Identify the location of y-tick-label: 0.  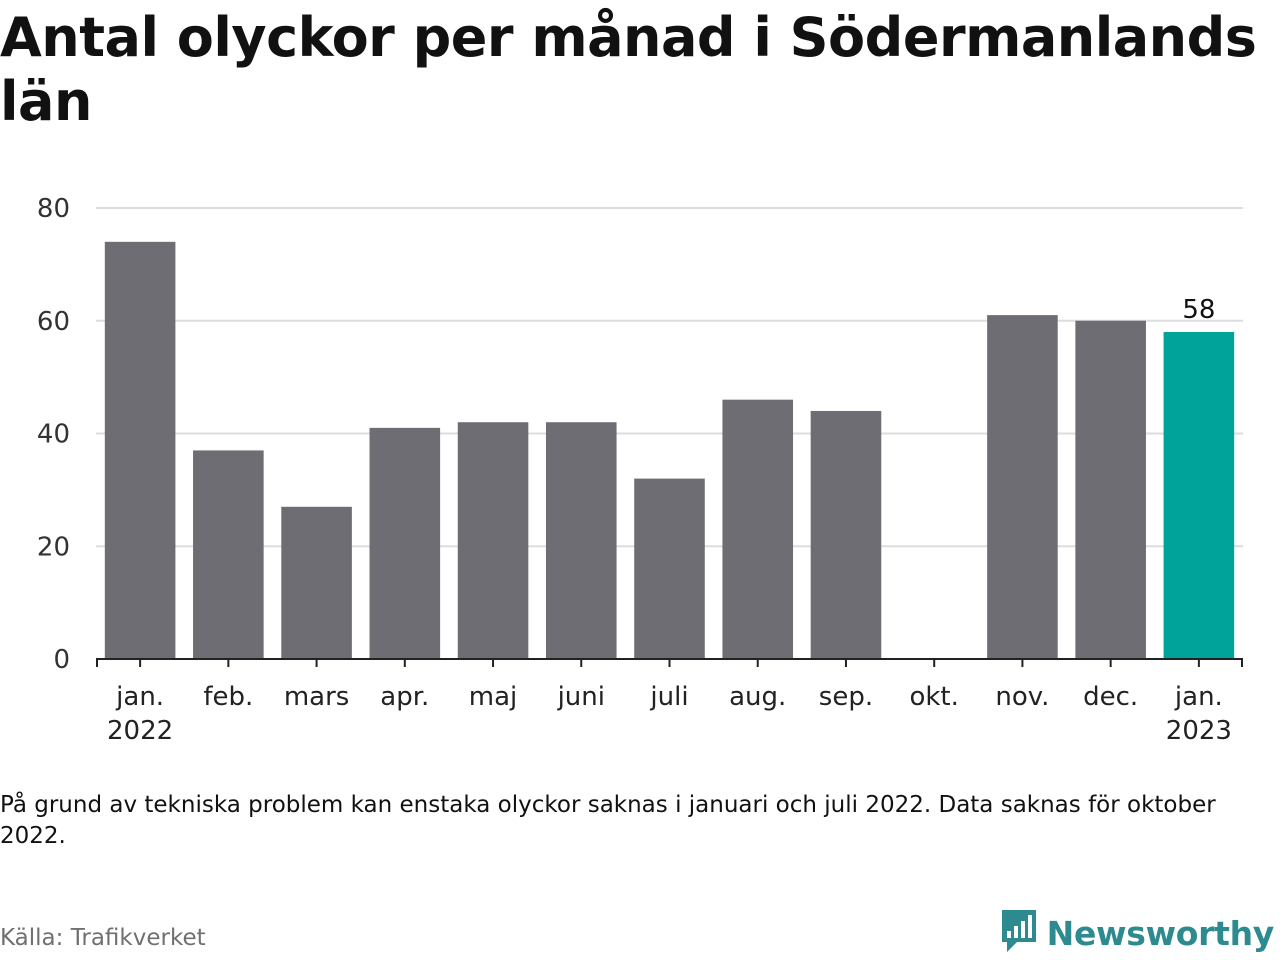
(61, 660).